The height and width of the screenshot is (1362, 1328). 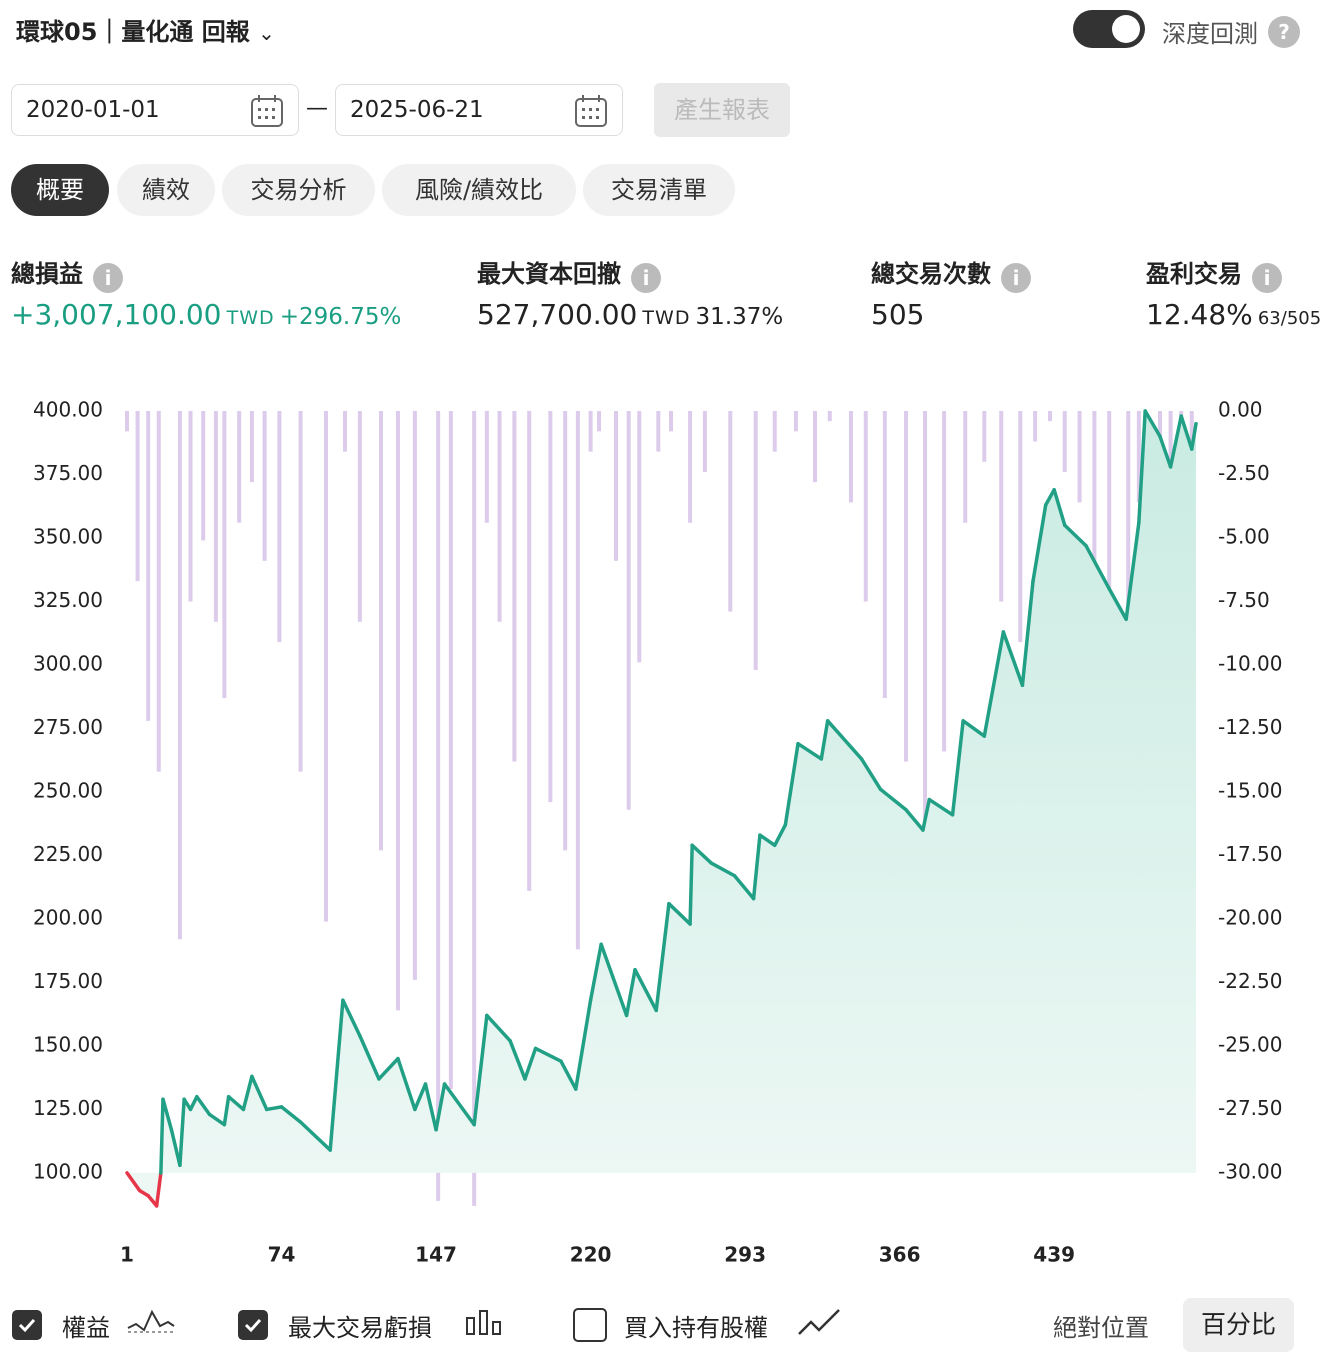 What do you see at coordinates (1244, 600) in the screenshot?
I see `y2-tick-label: -7.50` at bounding box center [1244, 600].